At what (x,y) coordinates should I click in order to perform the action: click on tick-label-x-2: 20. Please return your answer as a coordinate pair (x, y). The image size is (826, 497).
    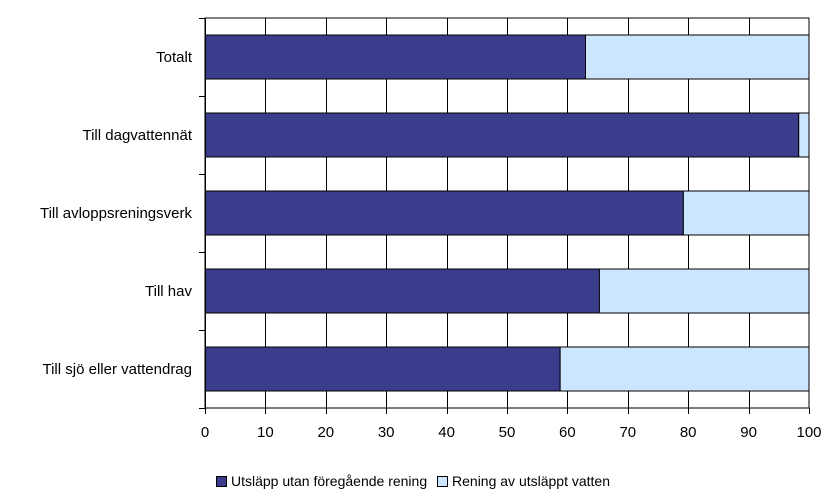
    Looking at the image, I should click on (325, 432).